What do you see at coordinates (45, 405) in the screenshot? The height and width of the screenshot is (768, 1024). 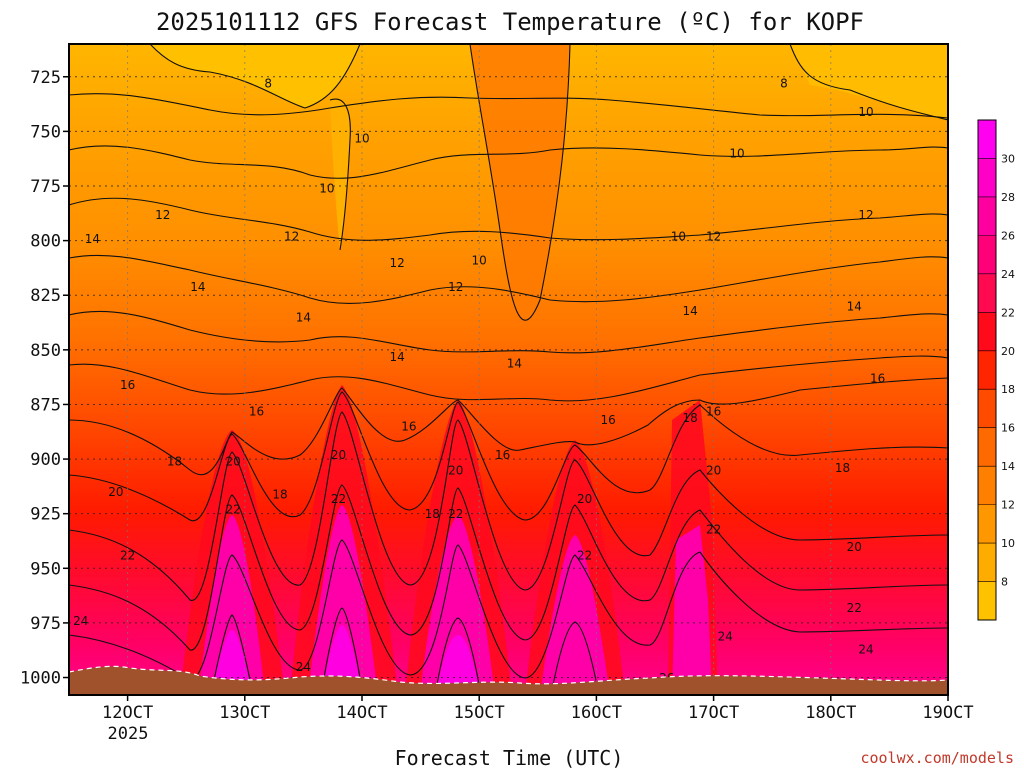 I see `y-tick-label: 875` at bounding box center [45, 405].